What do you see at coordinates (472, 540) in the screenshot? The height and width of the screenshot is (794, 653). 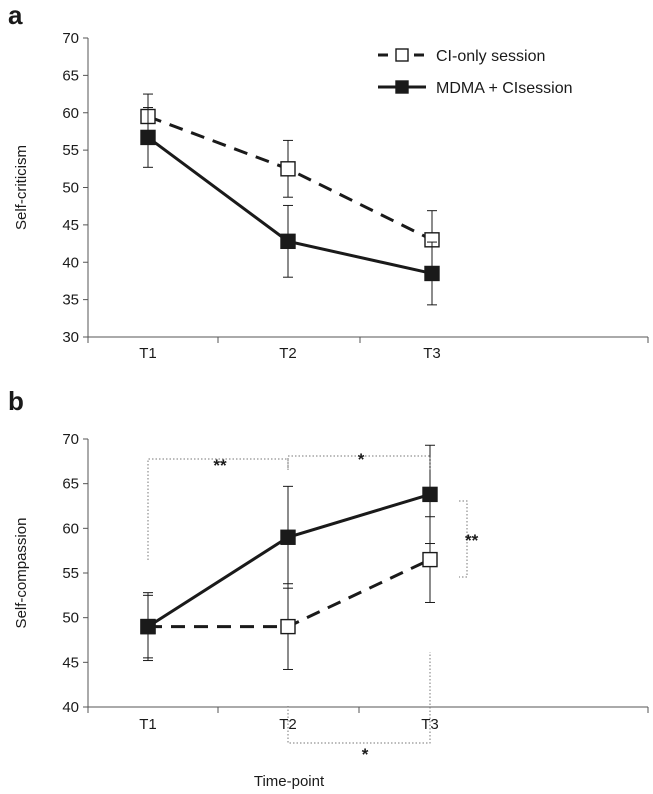 I see `significance-label-3: **` at bounding box center [472, 540].